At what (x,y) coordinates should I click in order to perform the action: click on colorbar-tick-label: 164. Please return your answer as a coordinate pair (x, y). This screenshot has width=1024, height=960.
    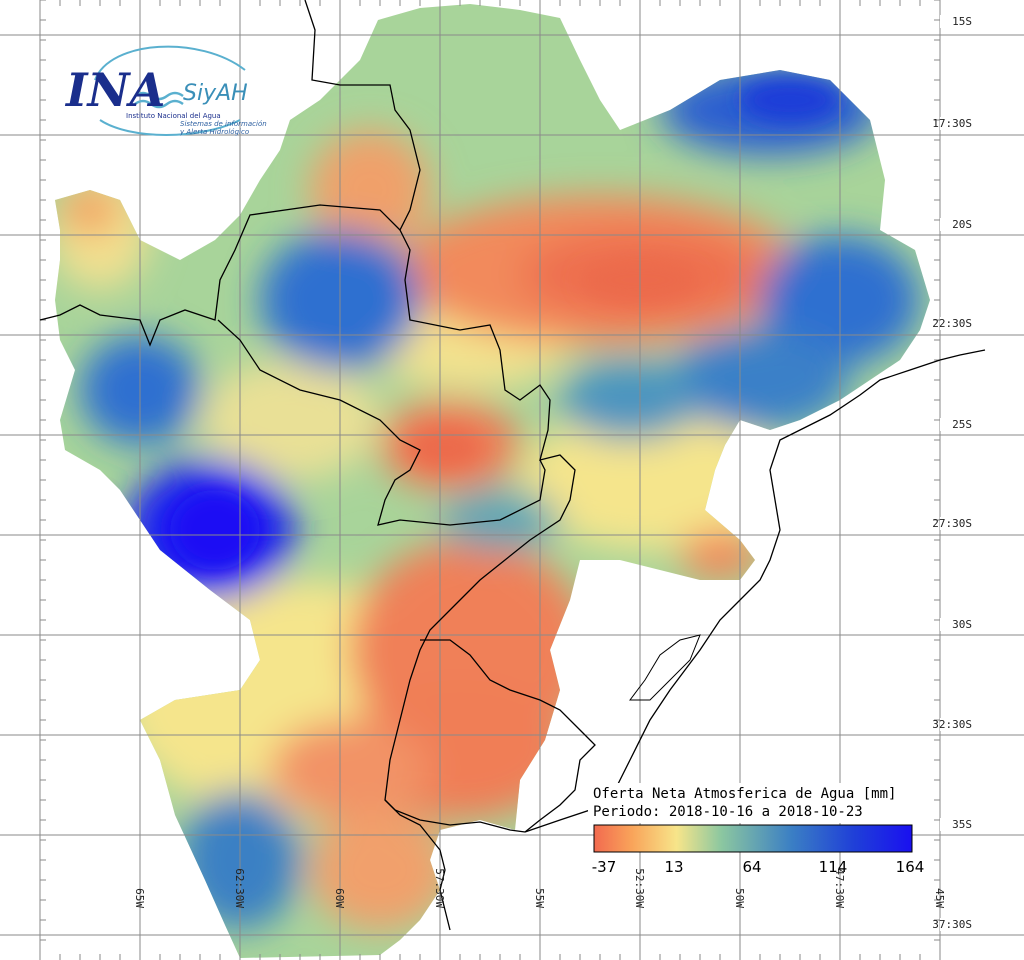
    Looking at the image, I should click on (910, 867).